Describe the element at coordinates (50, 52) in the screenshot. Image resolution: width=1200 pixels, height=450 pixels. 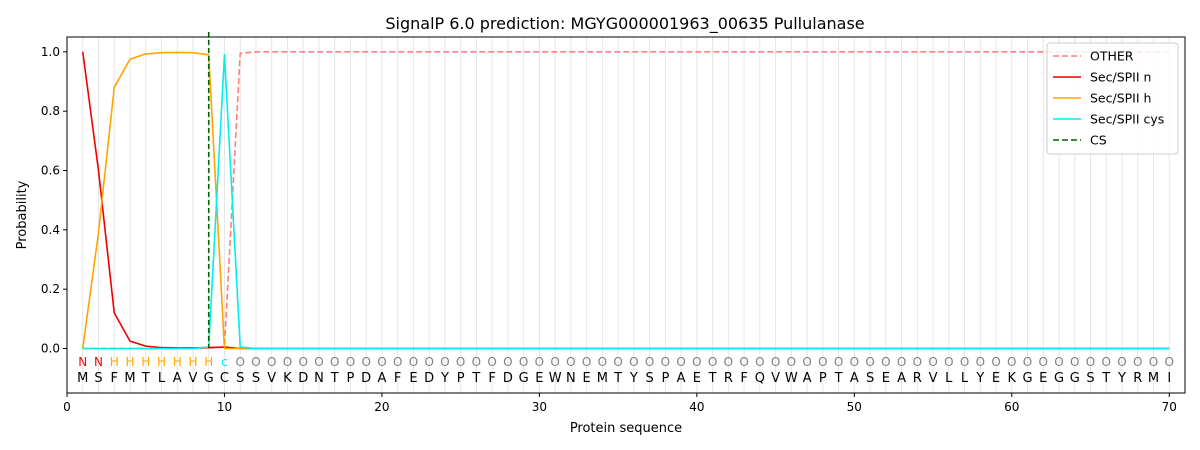
I see `y-tick-label: 1.0` at that location.